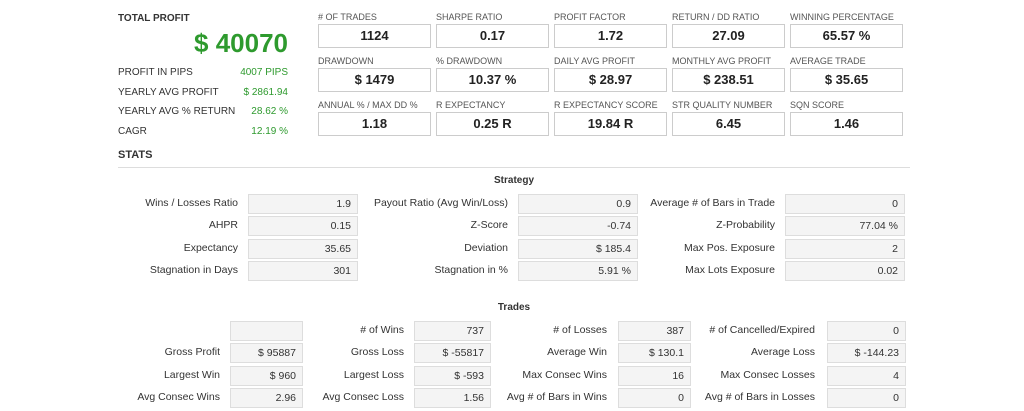  Describe the element at coordinates (452, 353) in the screenshot. I see `stat-value: $ -55817` at that location.